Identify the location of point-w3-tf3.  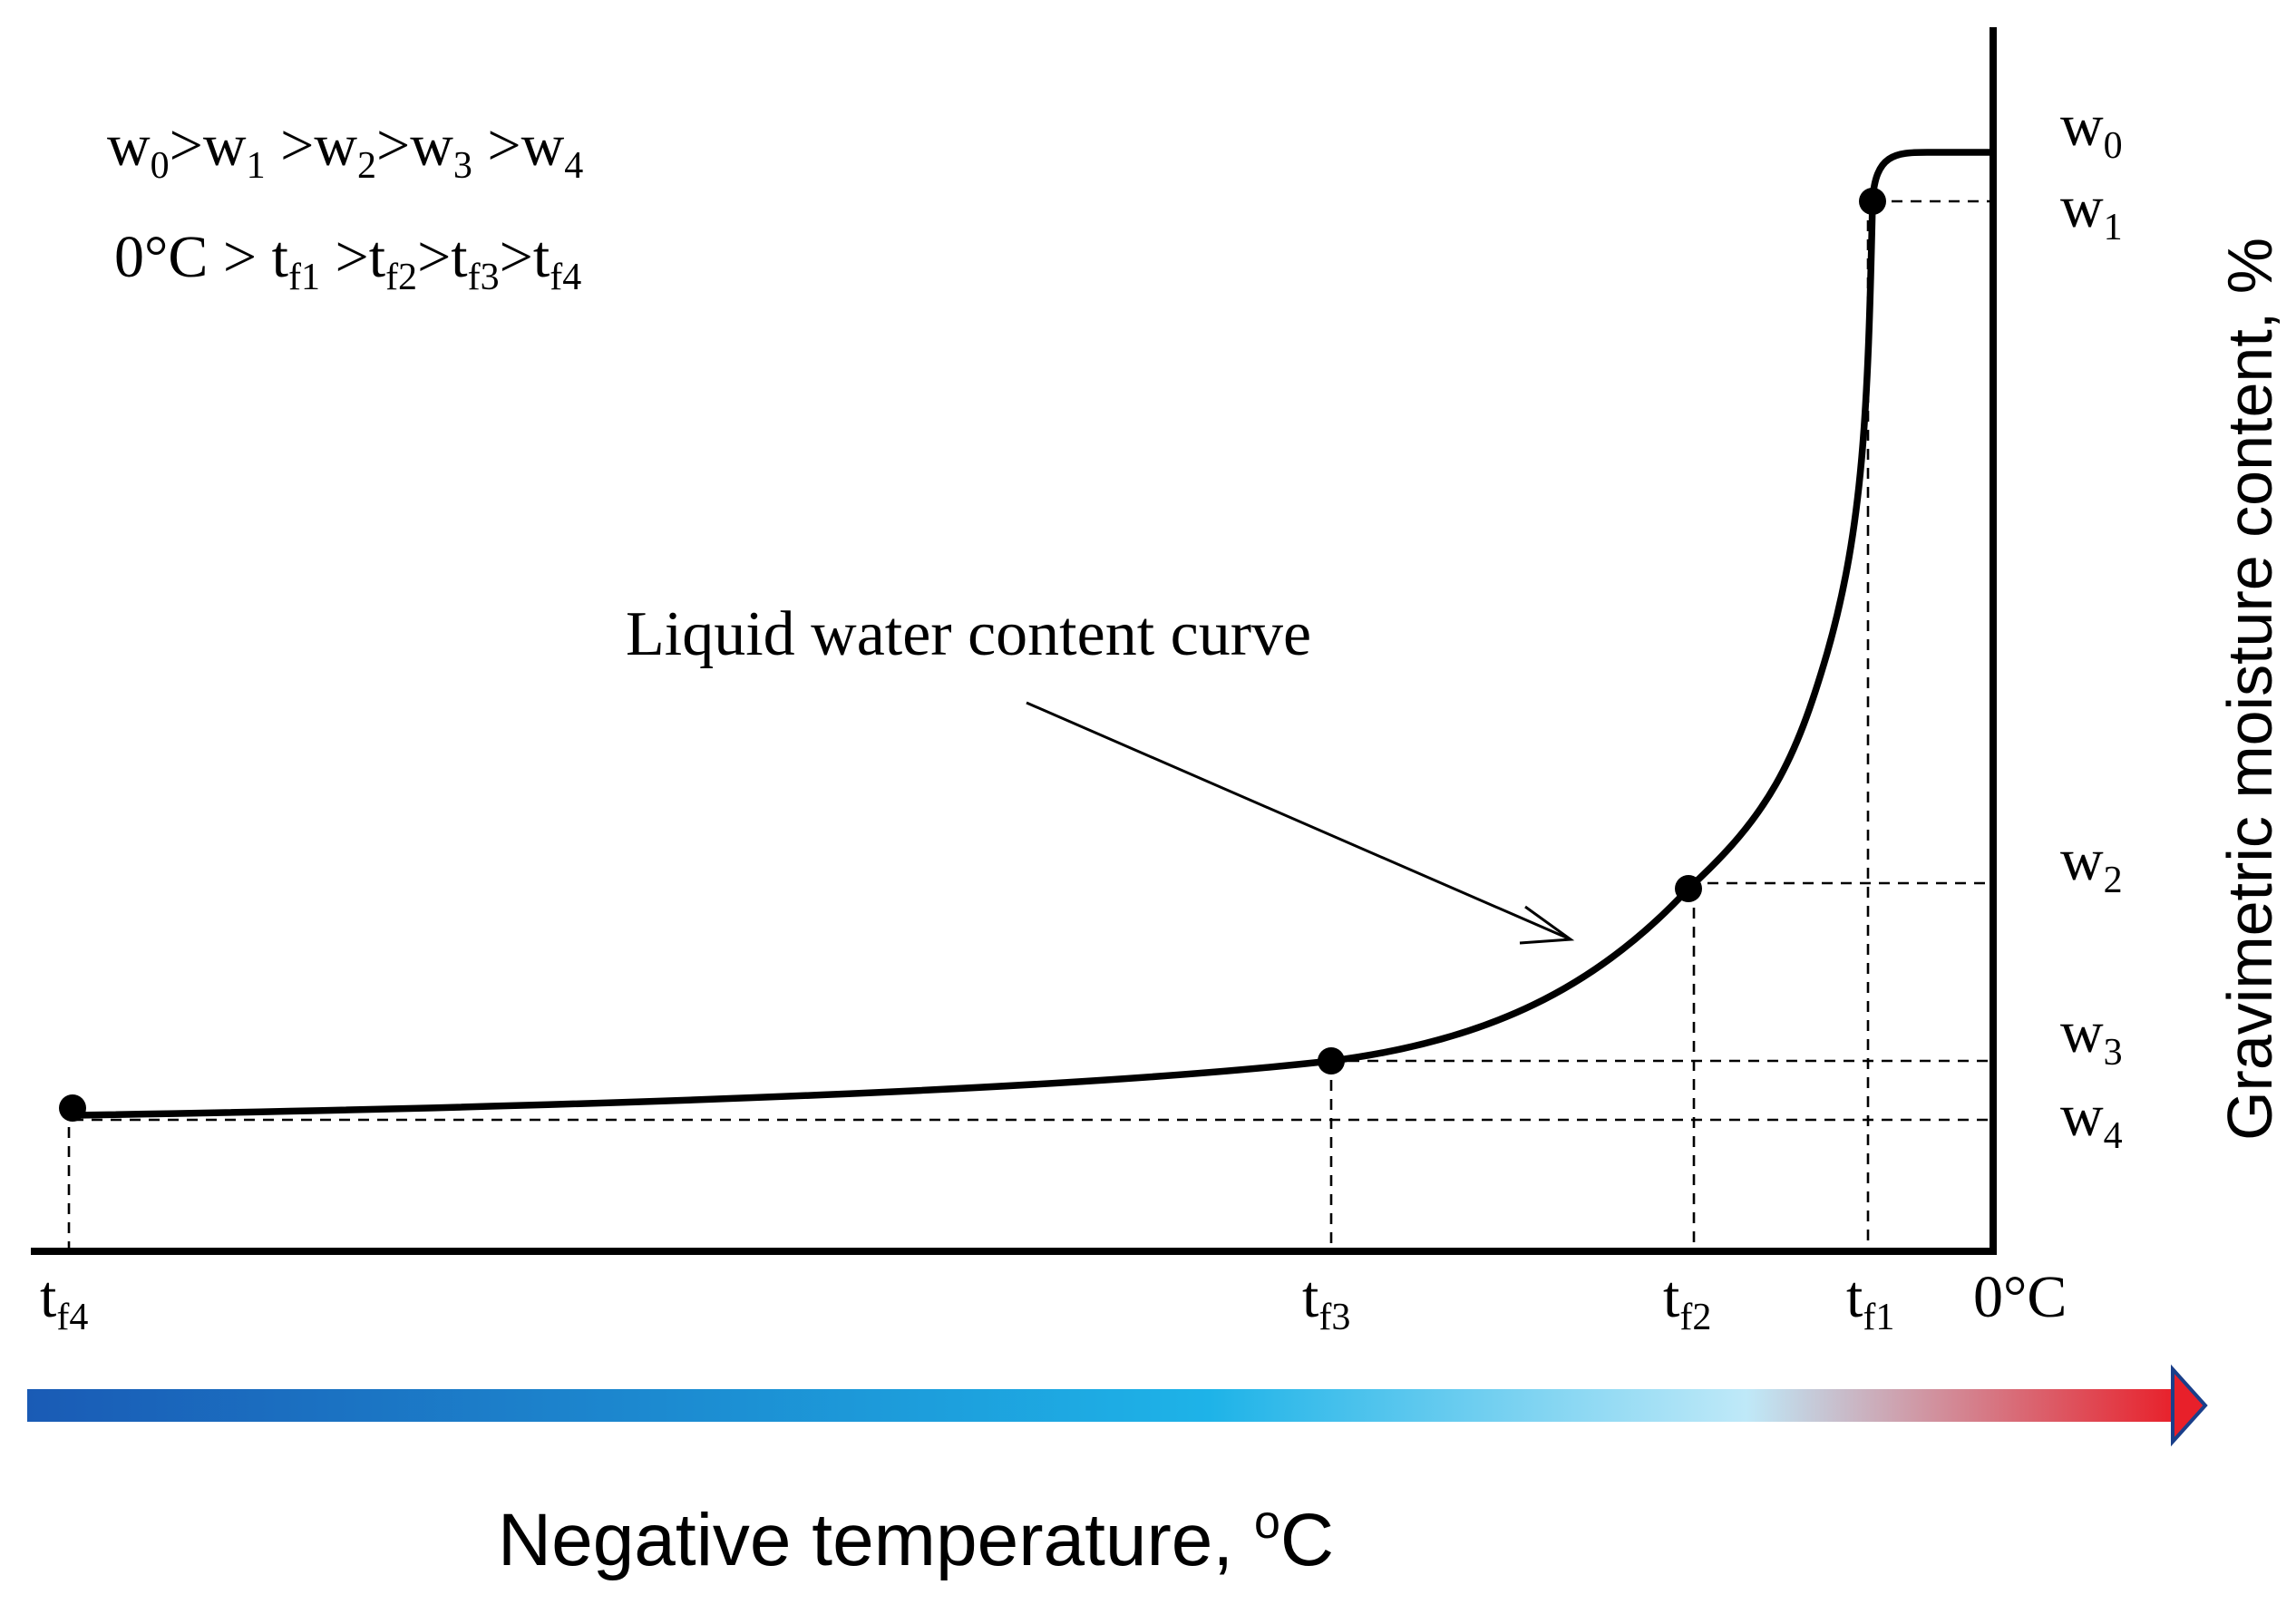
(1331, 1060).